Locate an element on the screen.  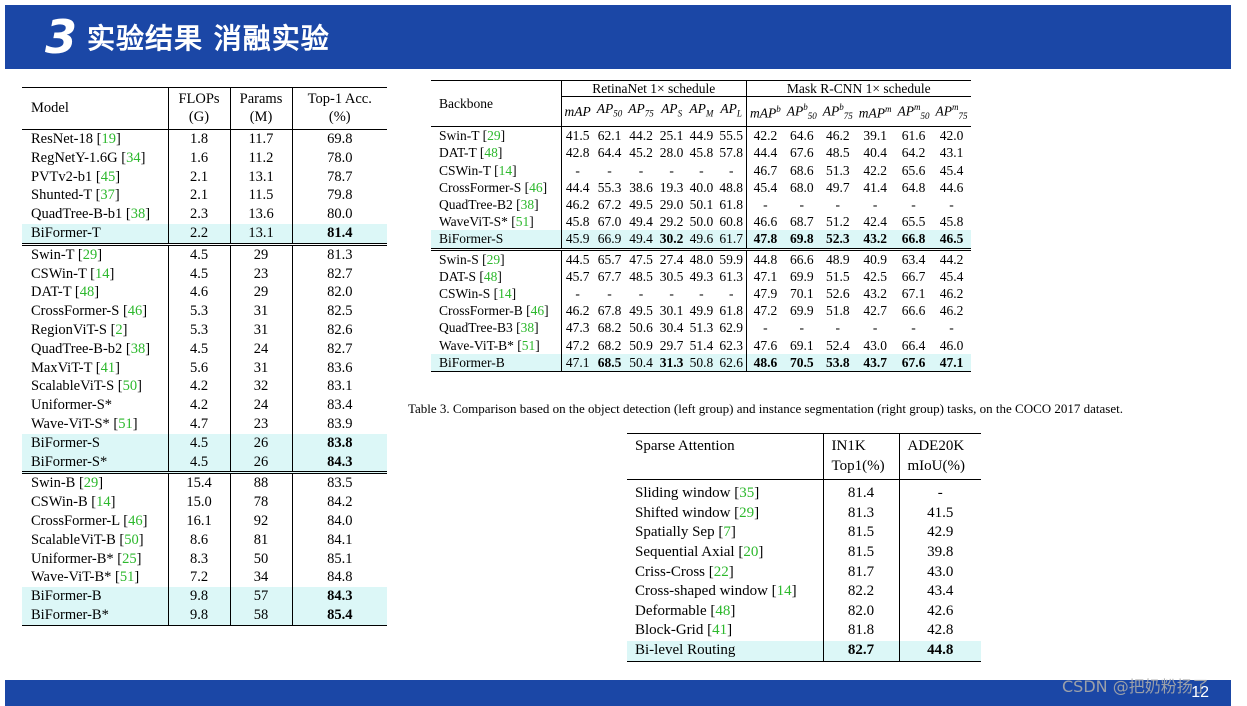
flops-cell: 4.2 is located at coordinates (199, 387).